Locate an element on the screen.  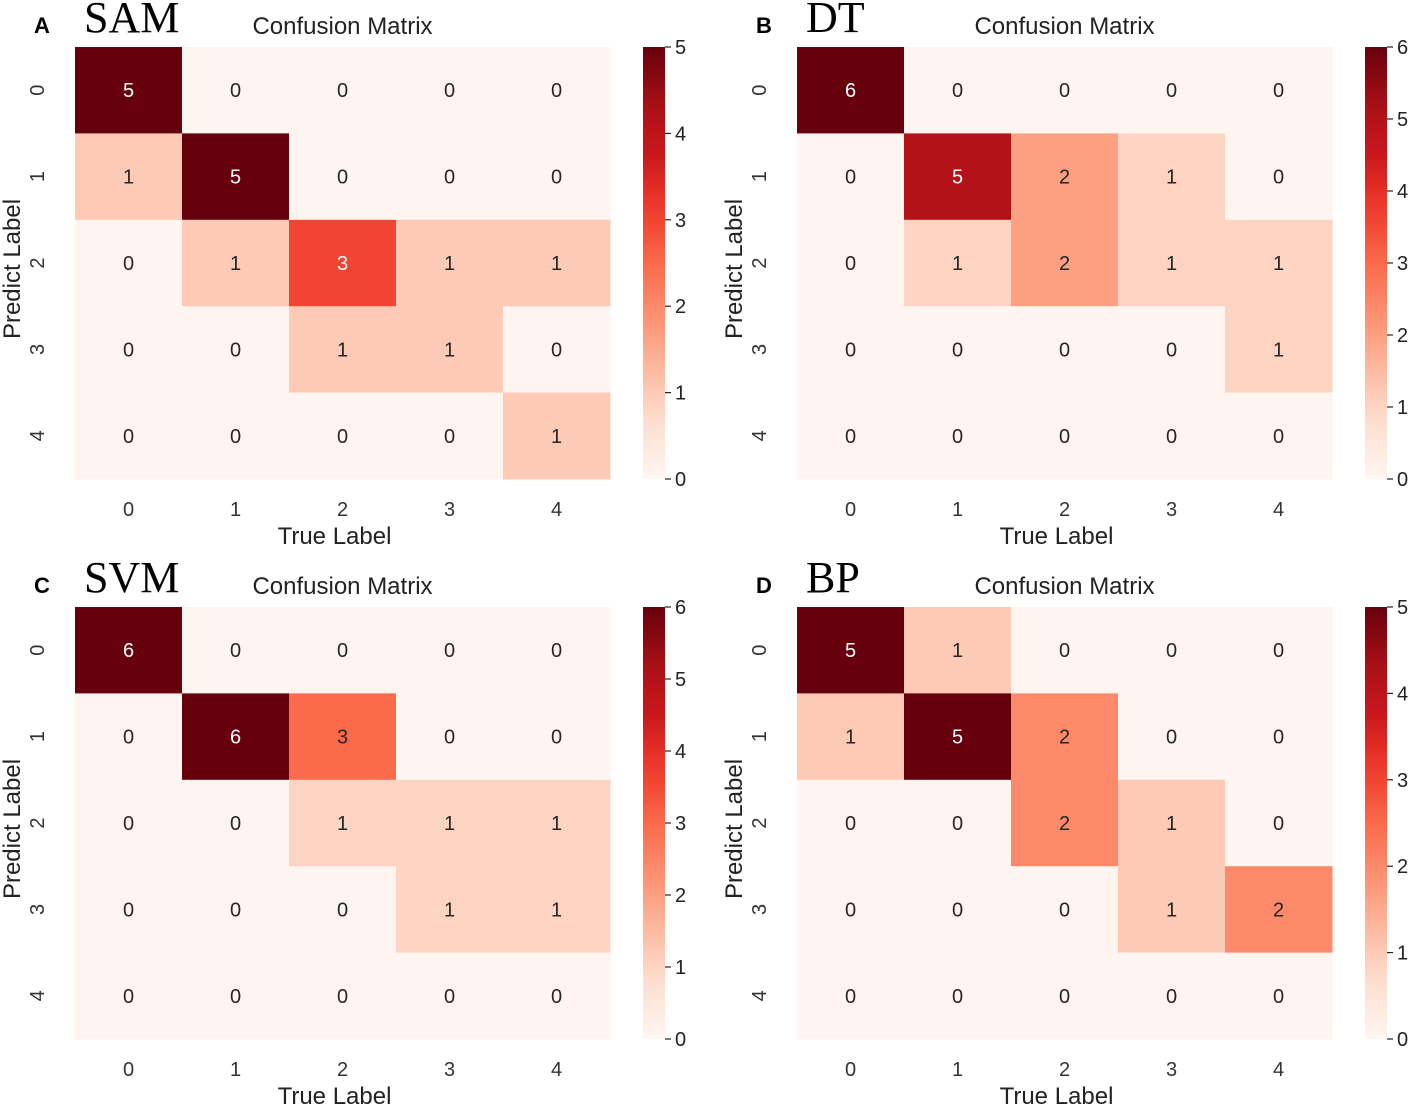
method-name: SVM is located at coordinates (131, 577).